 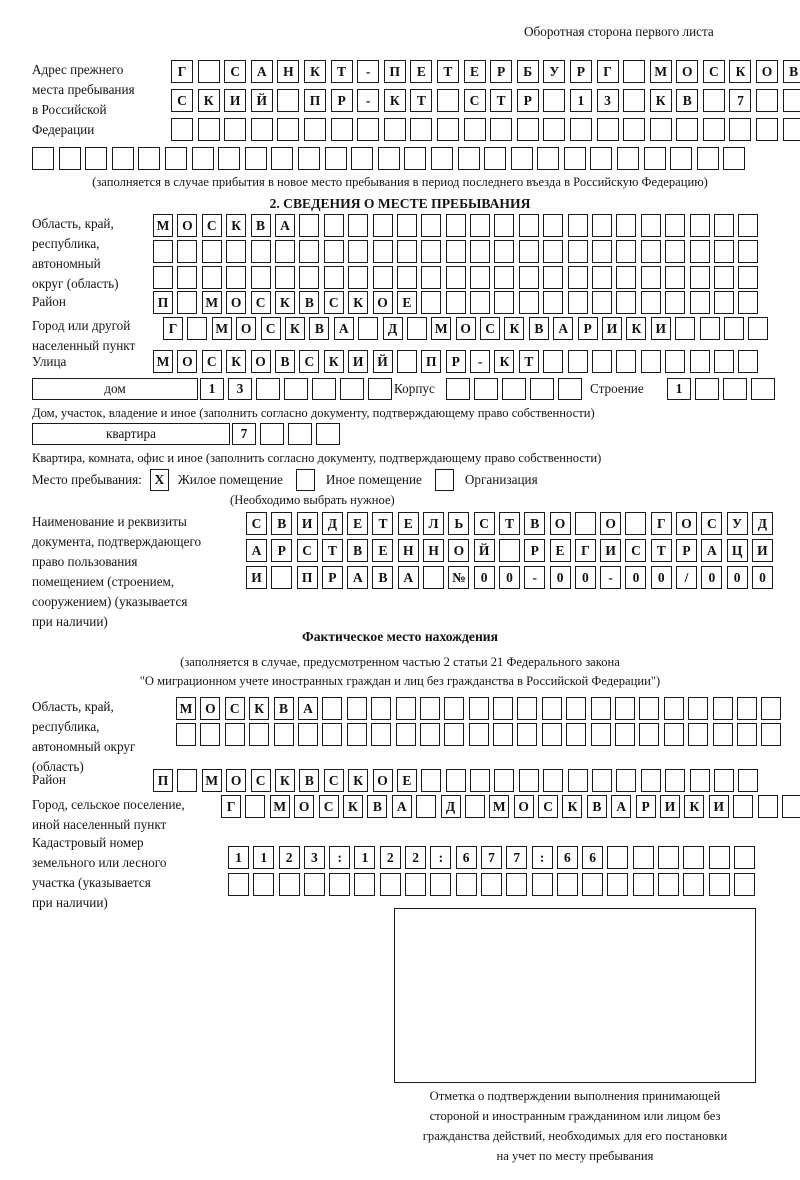 I want to click on prev-address-r2-cell-14: Р, so click(x=527, y=100).